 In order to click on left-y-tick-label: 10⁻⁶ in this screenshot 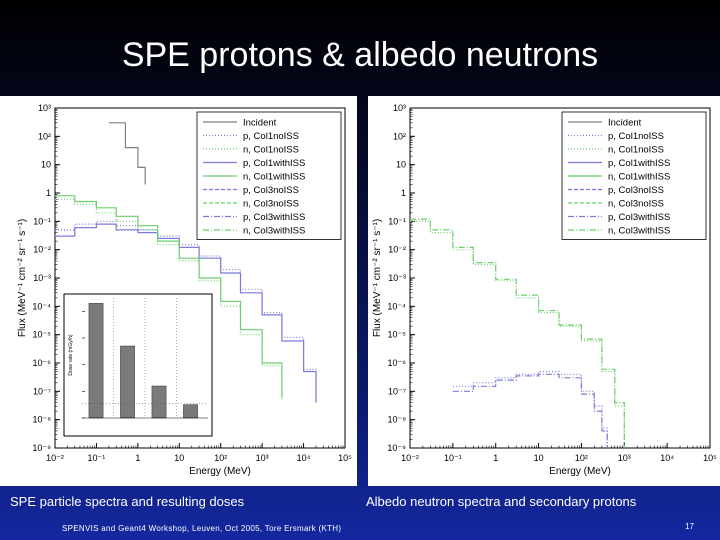, I will do `click(42, 363)`.